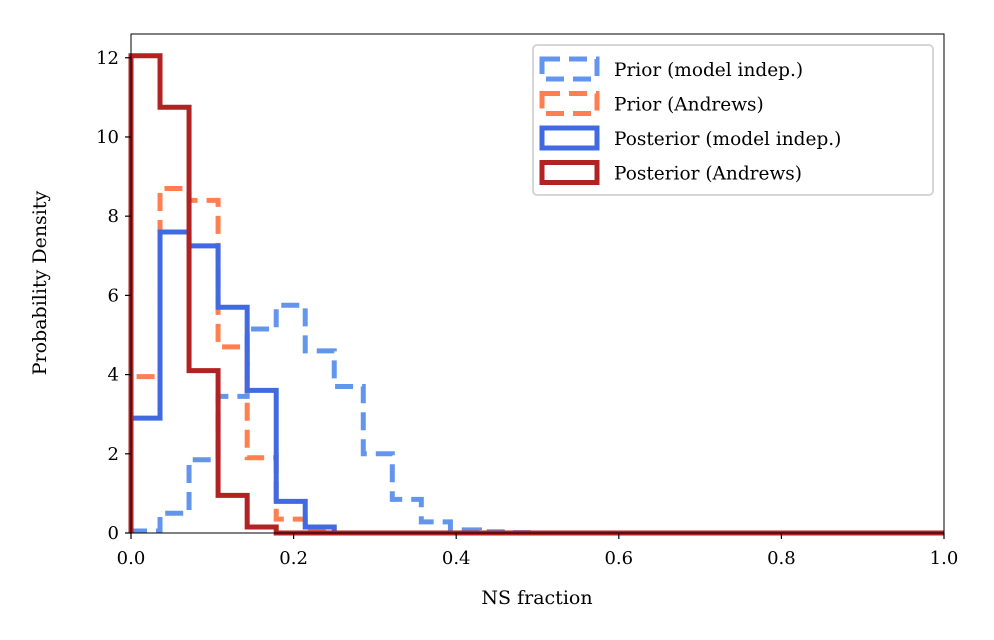 The height and width of the screenshot is (640, 994). I want to click on legend-swatch-prior-andrews, so click(569, 103).